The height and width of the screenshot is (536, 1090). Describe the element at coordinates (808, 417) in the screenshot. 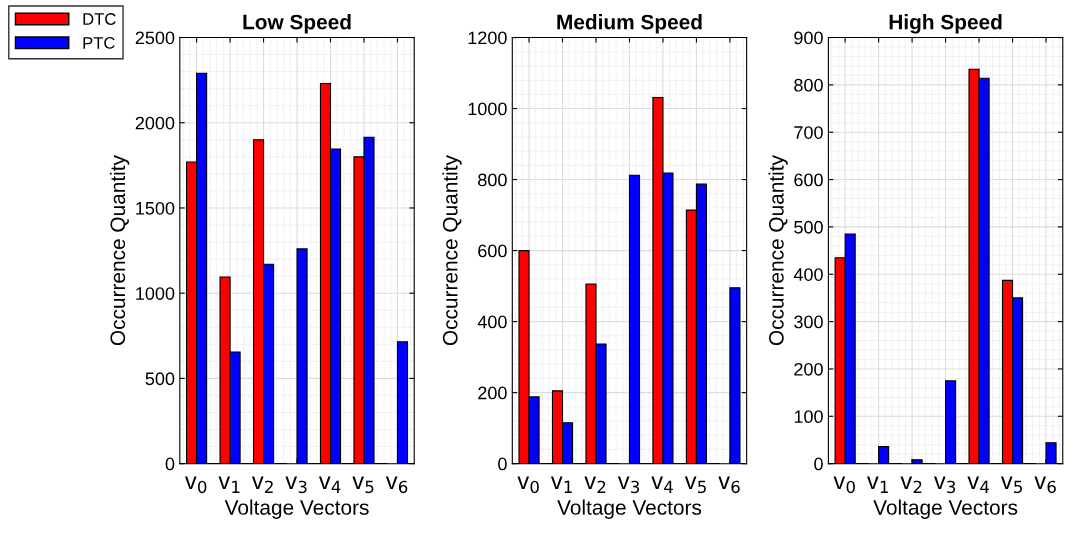

I see `y-tick-label: 100` at that location.